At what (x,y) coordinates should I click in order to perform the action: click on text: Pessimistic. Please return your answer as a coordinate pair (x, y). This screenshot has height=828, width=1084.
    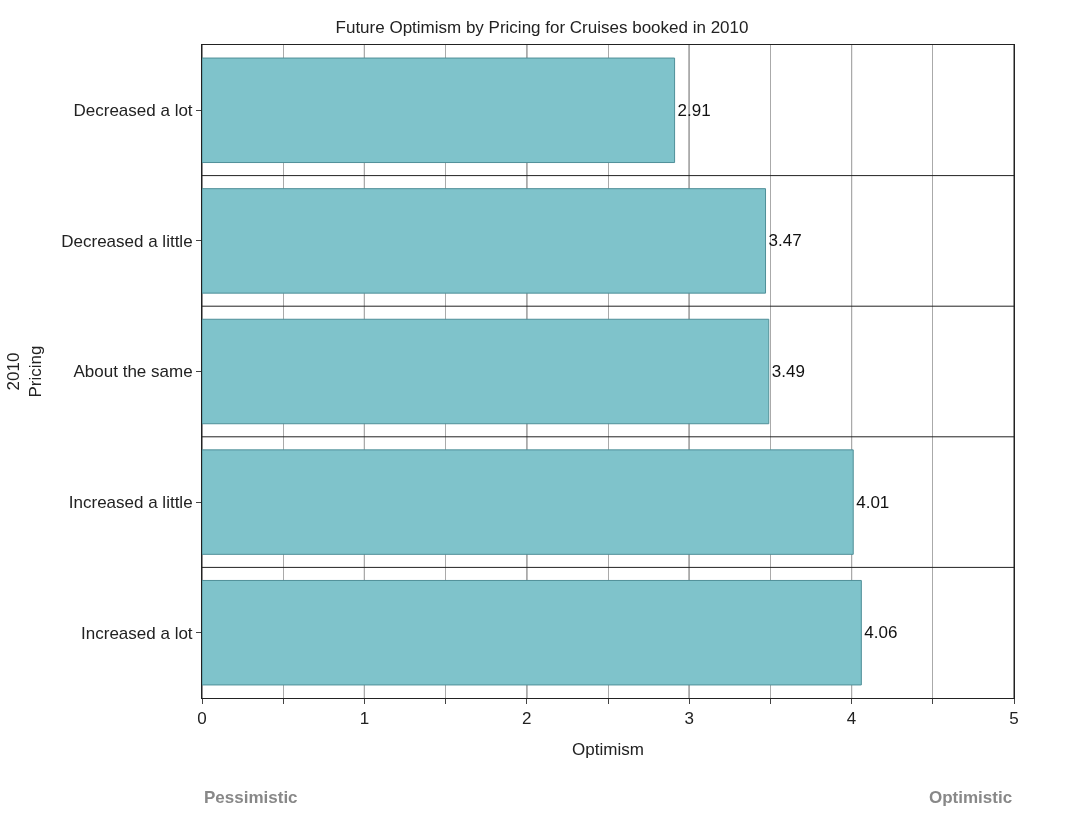
    Looking at the image, I should click on (251, 797).